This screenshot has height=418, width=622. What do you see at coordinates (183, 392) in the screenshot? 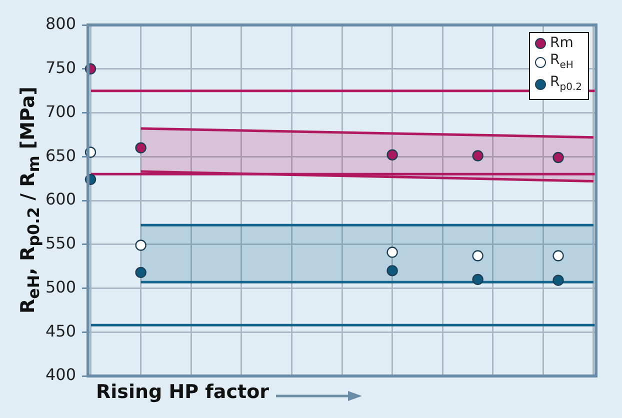
I see `x-axis-title: Rising HP factor` at bounding box center [183, 392].